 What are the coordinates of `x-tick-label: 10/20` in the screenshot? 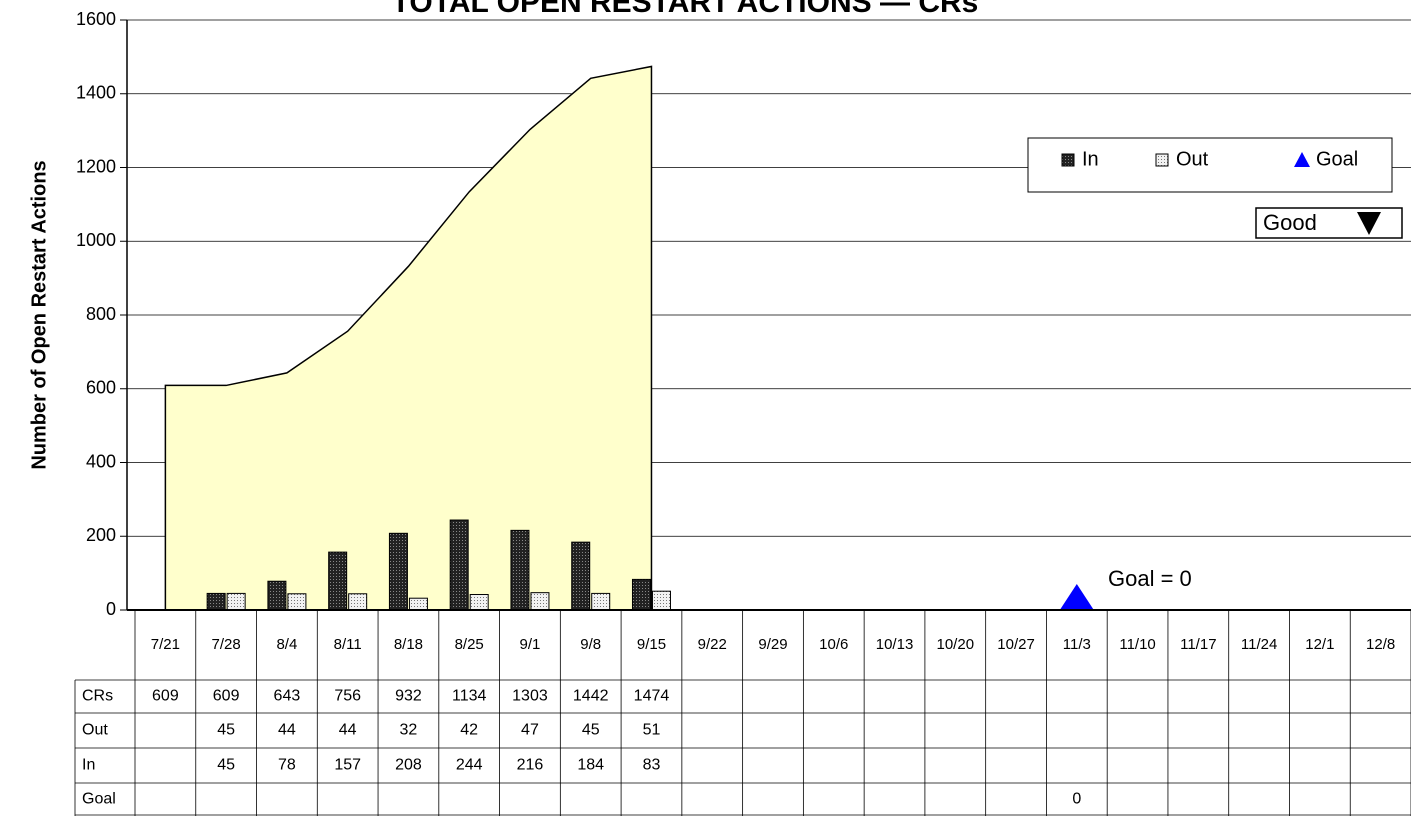 It's located at (956, 644).